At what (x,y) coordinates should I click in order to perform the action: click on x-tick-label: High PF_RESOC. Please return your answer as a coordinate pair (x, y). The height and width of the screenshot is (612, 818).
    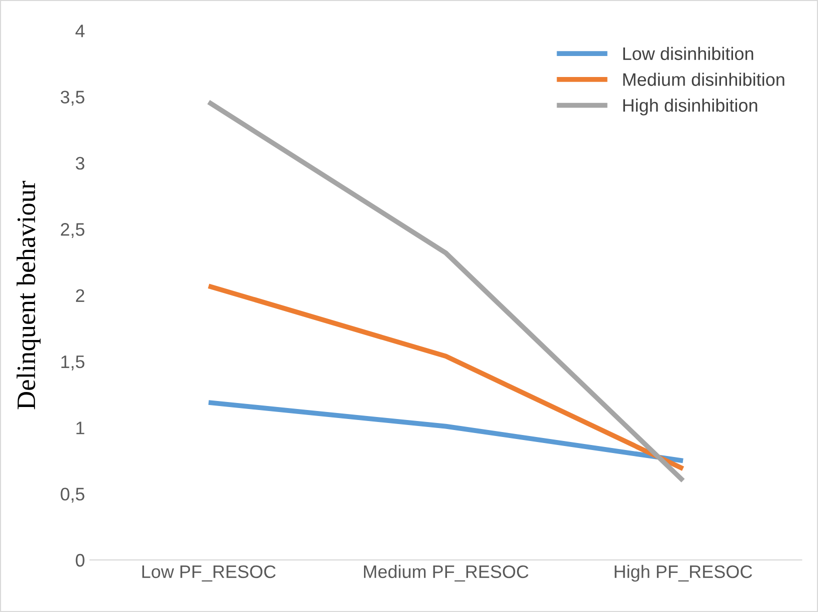
    Looking at the image, I should click on (683, 573).